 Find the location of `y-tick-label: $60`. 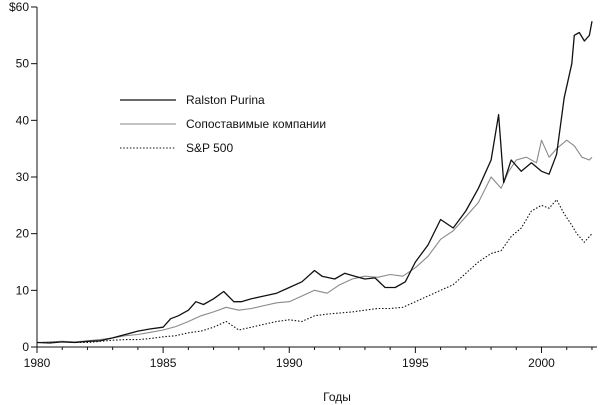

y-tick-label: $60 is located at coordinates (19, 7).